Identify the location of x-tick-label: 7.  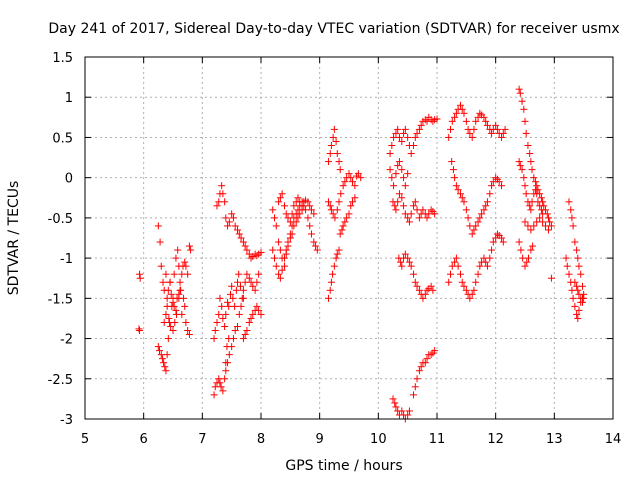
(202, 439).